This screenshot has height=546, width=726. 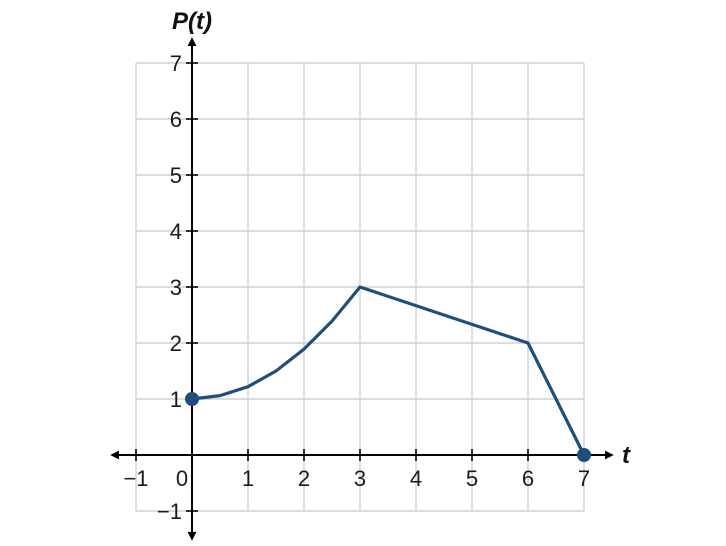 I want to click on x-tick-label-8: 7, so click(x=584, y=478).